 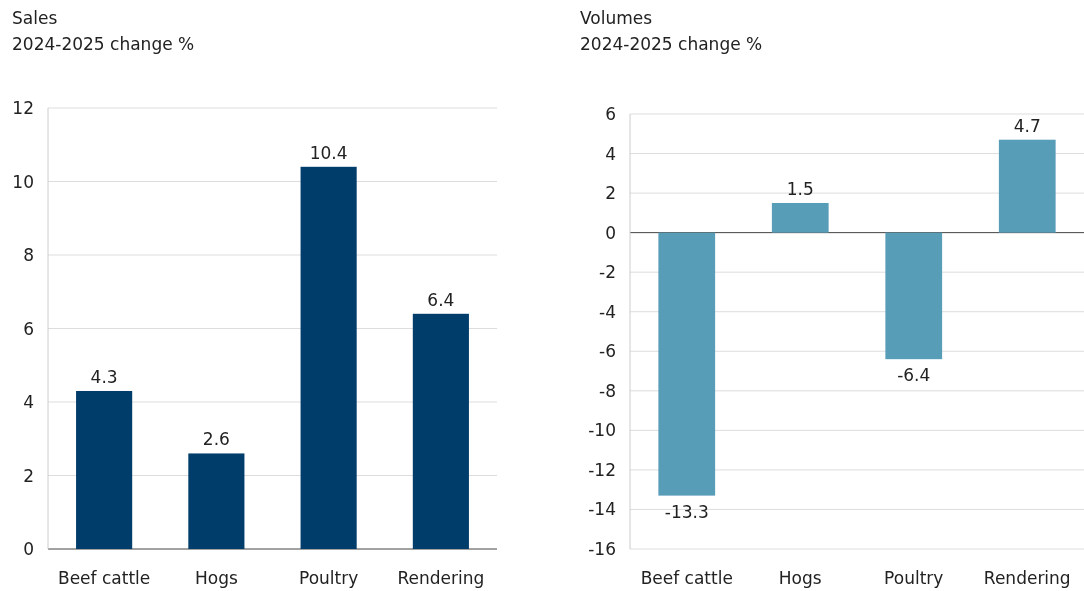 What do you see at coordinates (328, 152) in the screenshot?
I see `data-label: 10.4` at bounding box center [328, 152].